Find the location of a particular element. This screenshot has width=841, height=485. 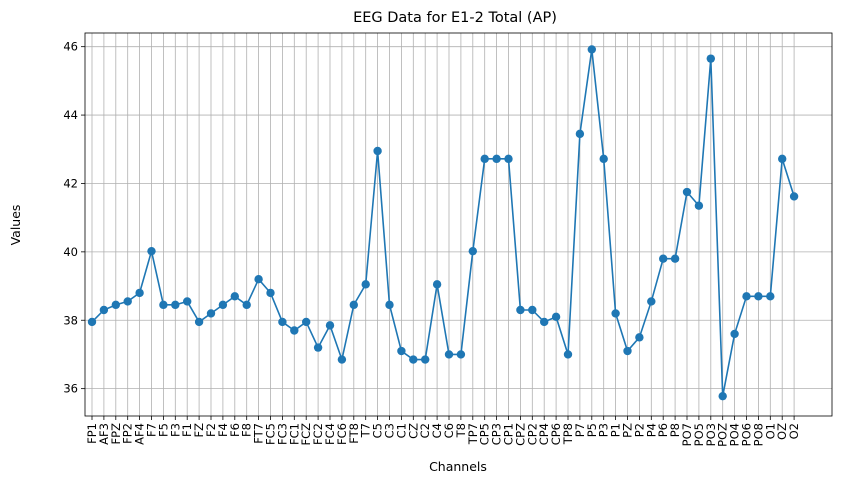

x-tick-label: F5 is located at coordinates (163, 430).